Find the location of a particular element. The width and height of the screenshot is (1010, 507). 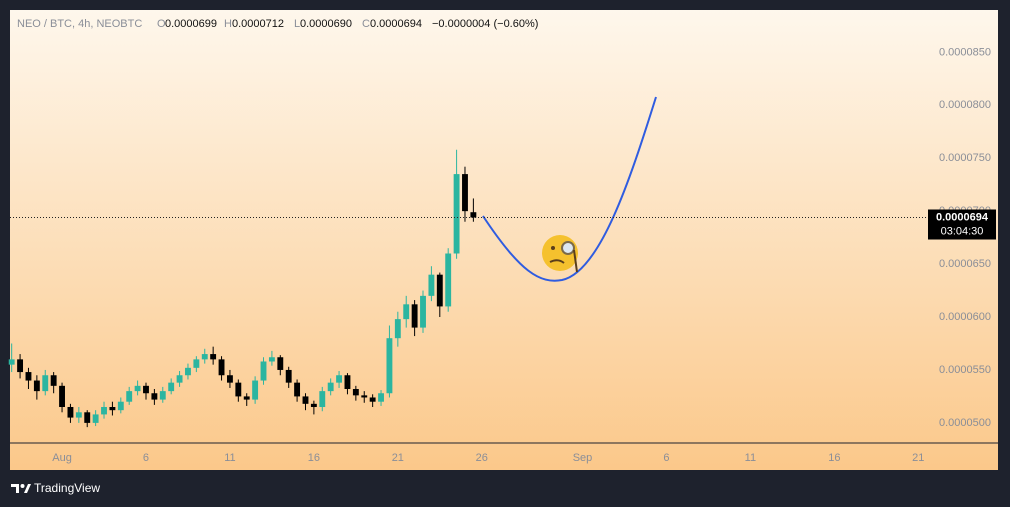

thinking-face-icon is located at coordinates (560, 254).